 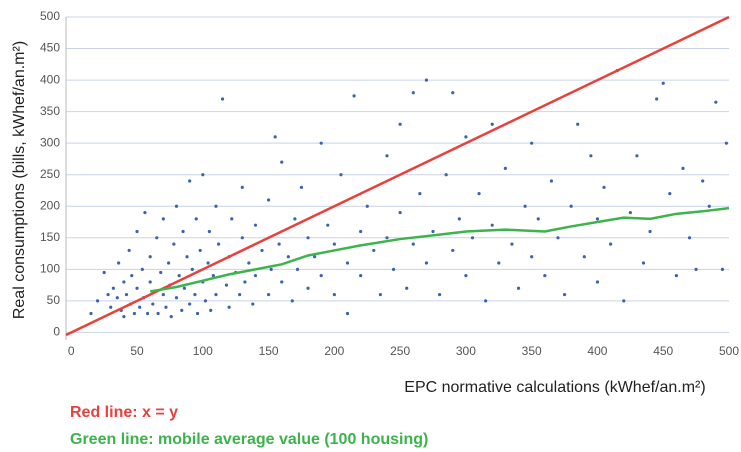 What do you see at coordinates (50, 142) in the screenshot?
I see `y-tick-label: 300` at bounding box center [50, 142].